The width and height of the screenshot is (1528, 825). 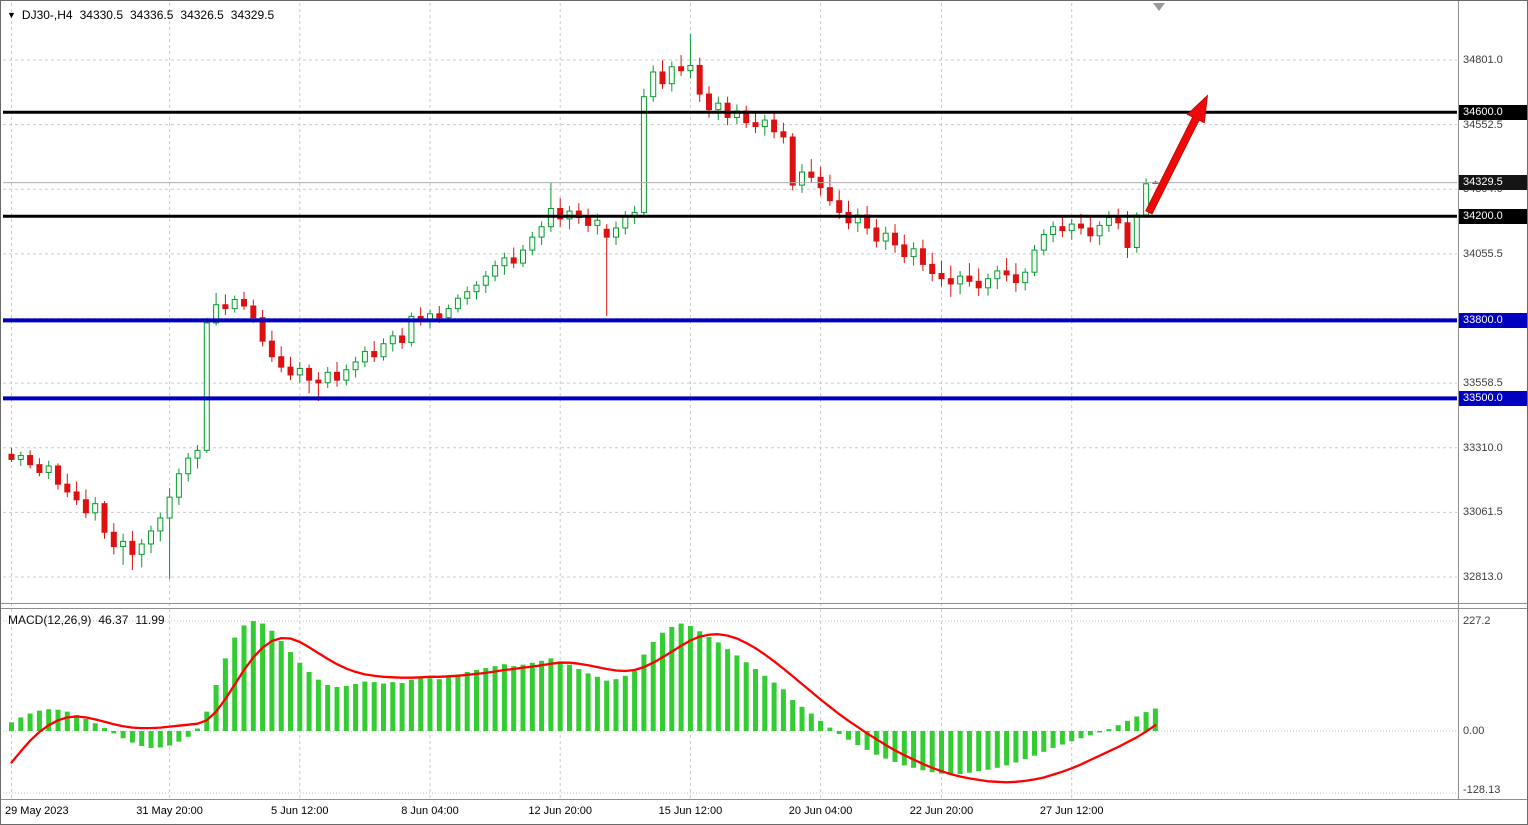 I want to click on macd-signal-value: 11.99, so click(x=150, y=620).